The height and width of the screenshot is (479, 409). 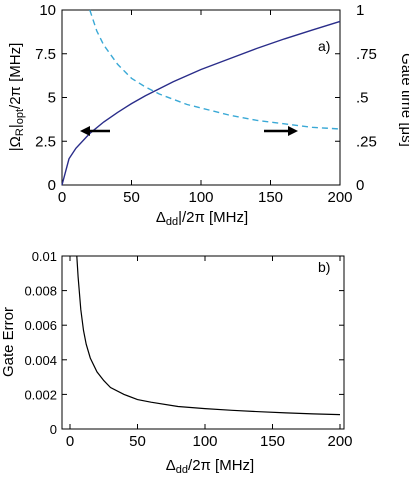 I want to click on y-right-tick-label: 1, so click(x=360, y=10).